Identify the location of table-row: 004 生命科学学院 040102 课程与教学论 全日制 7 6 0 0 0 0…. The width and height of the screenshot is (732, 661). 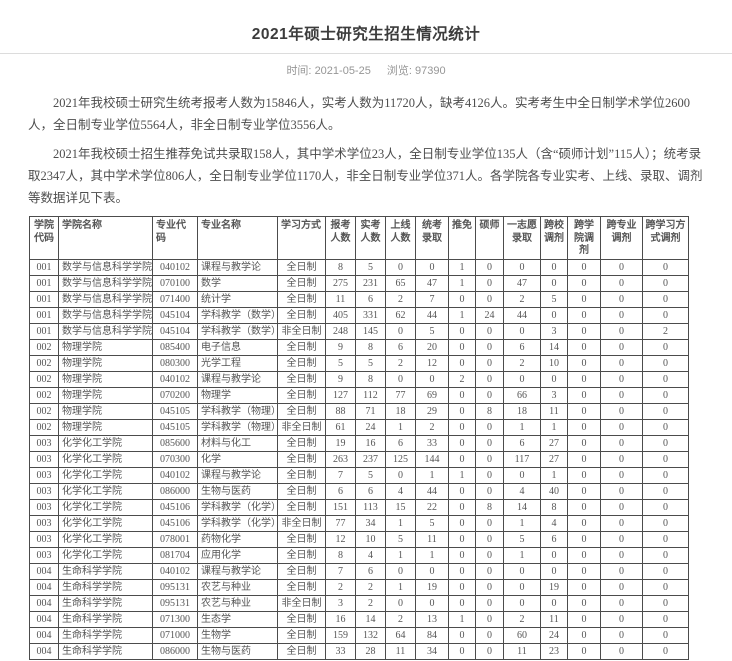
(359, 571).